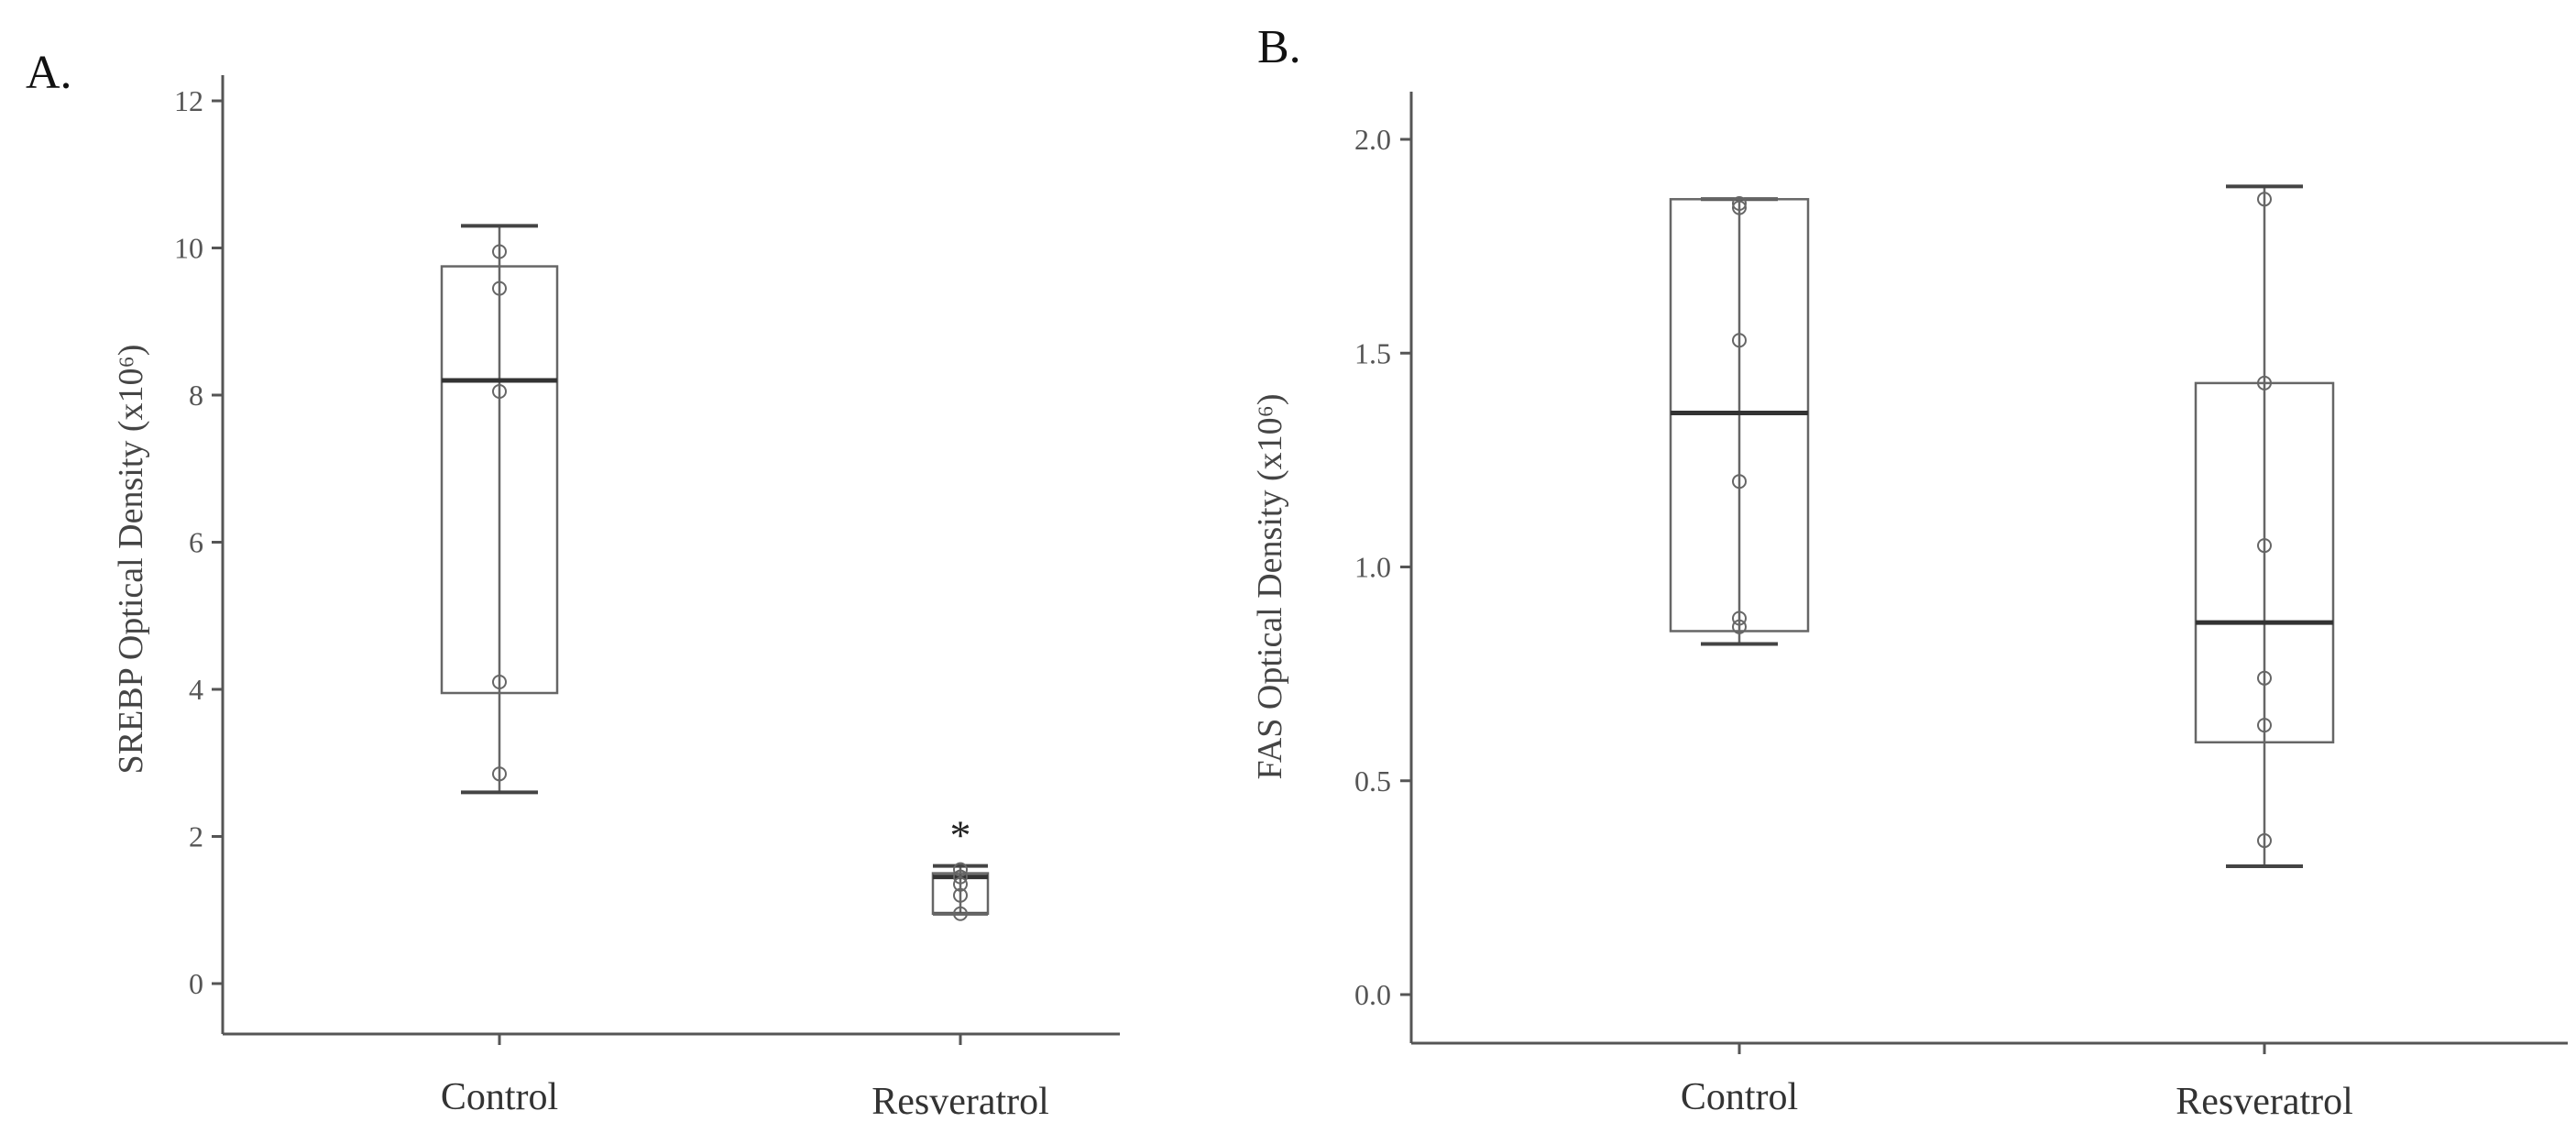  Describe the element at coordinates (196, 689) in the screenshot. I see `panel-a-y-tick-label: 4` at that location.